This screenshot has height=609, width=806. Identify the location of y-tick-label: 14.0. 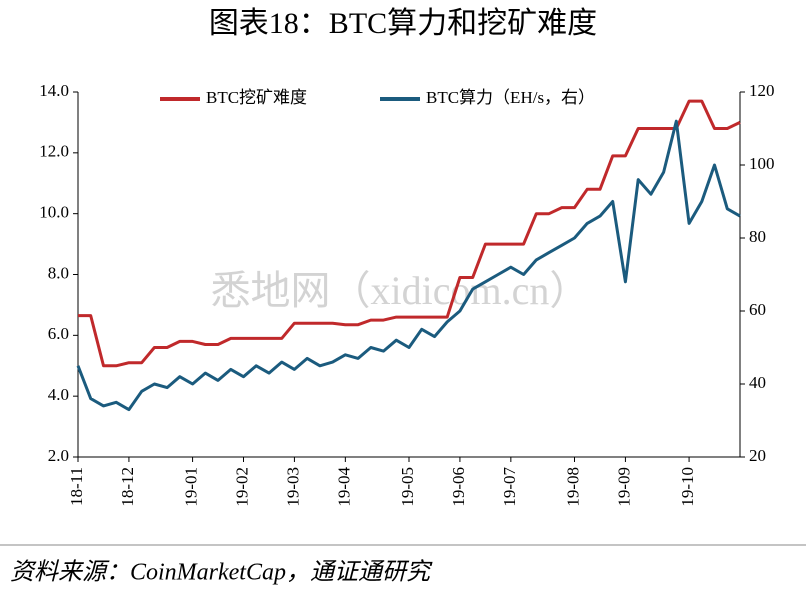
(54, 90).